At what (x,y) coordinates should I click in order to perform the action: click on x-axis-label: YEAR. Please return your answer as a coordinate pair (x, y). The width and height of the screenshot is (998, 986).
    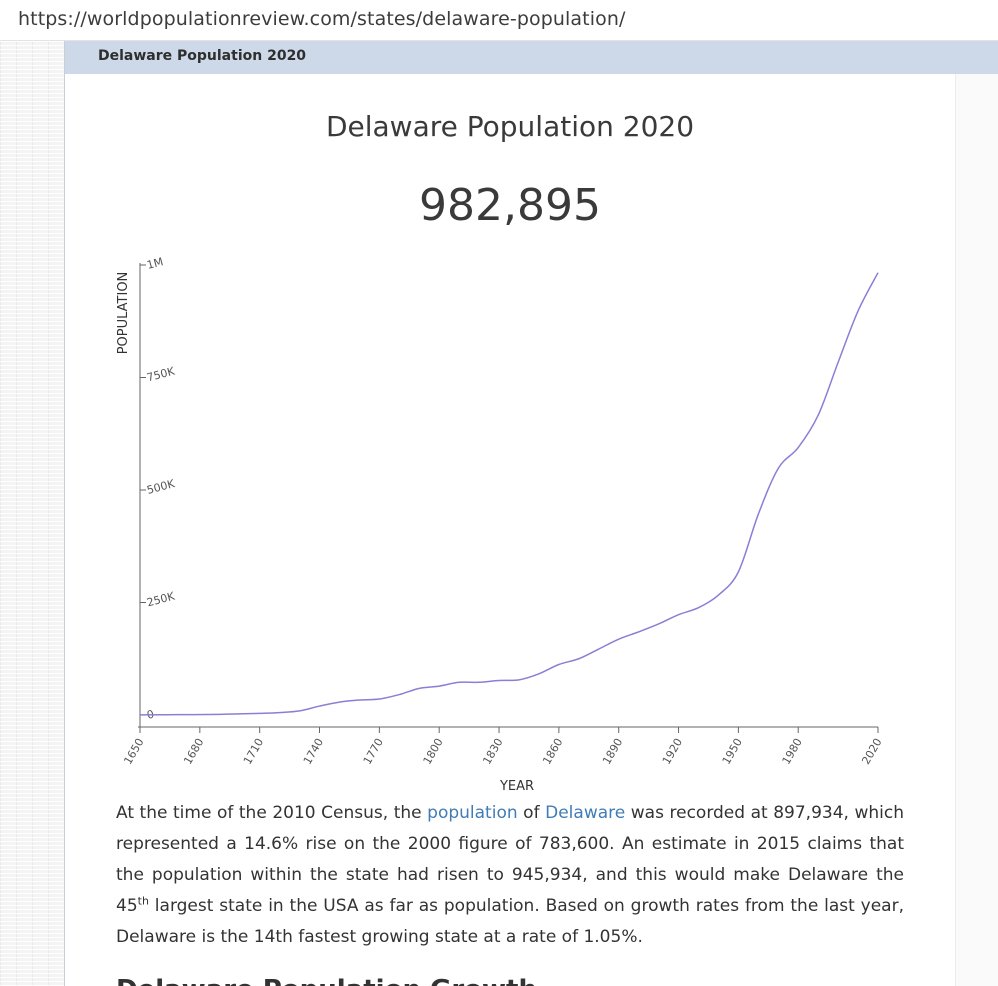
    Looking at the image, I should click on (516, 786).